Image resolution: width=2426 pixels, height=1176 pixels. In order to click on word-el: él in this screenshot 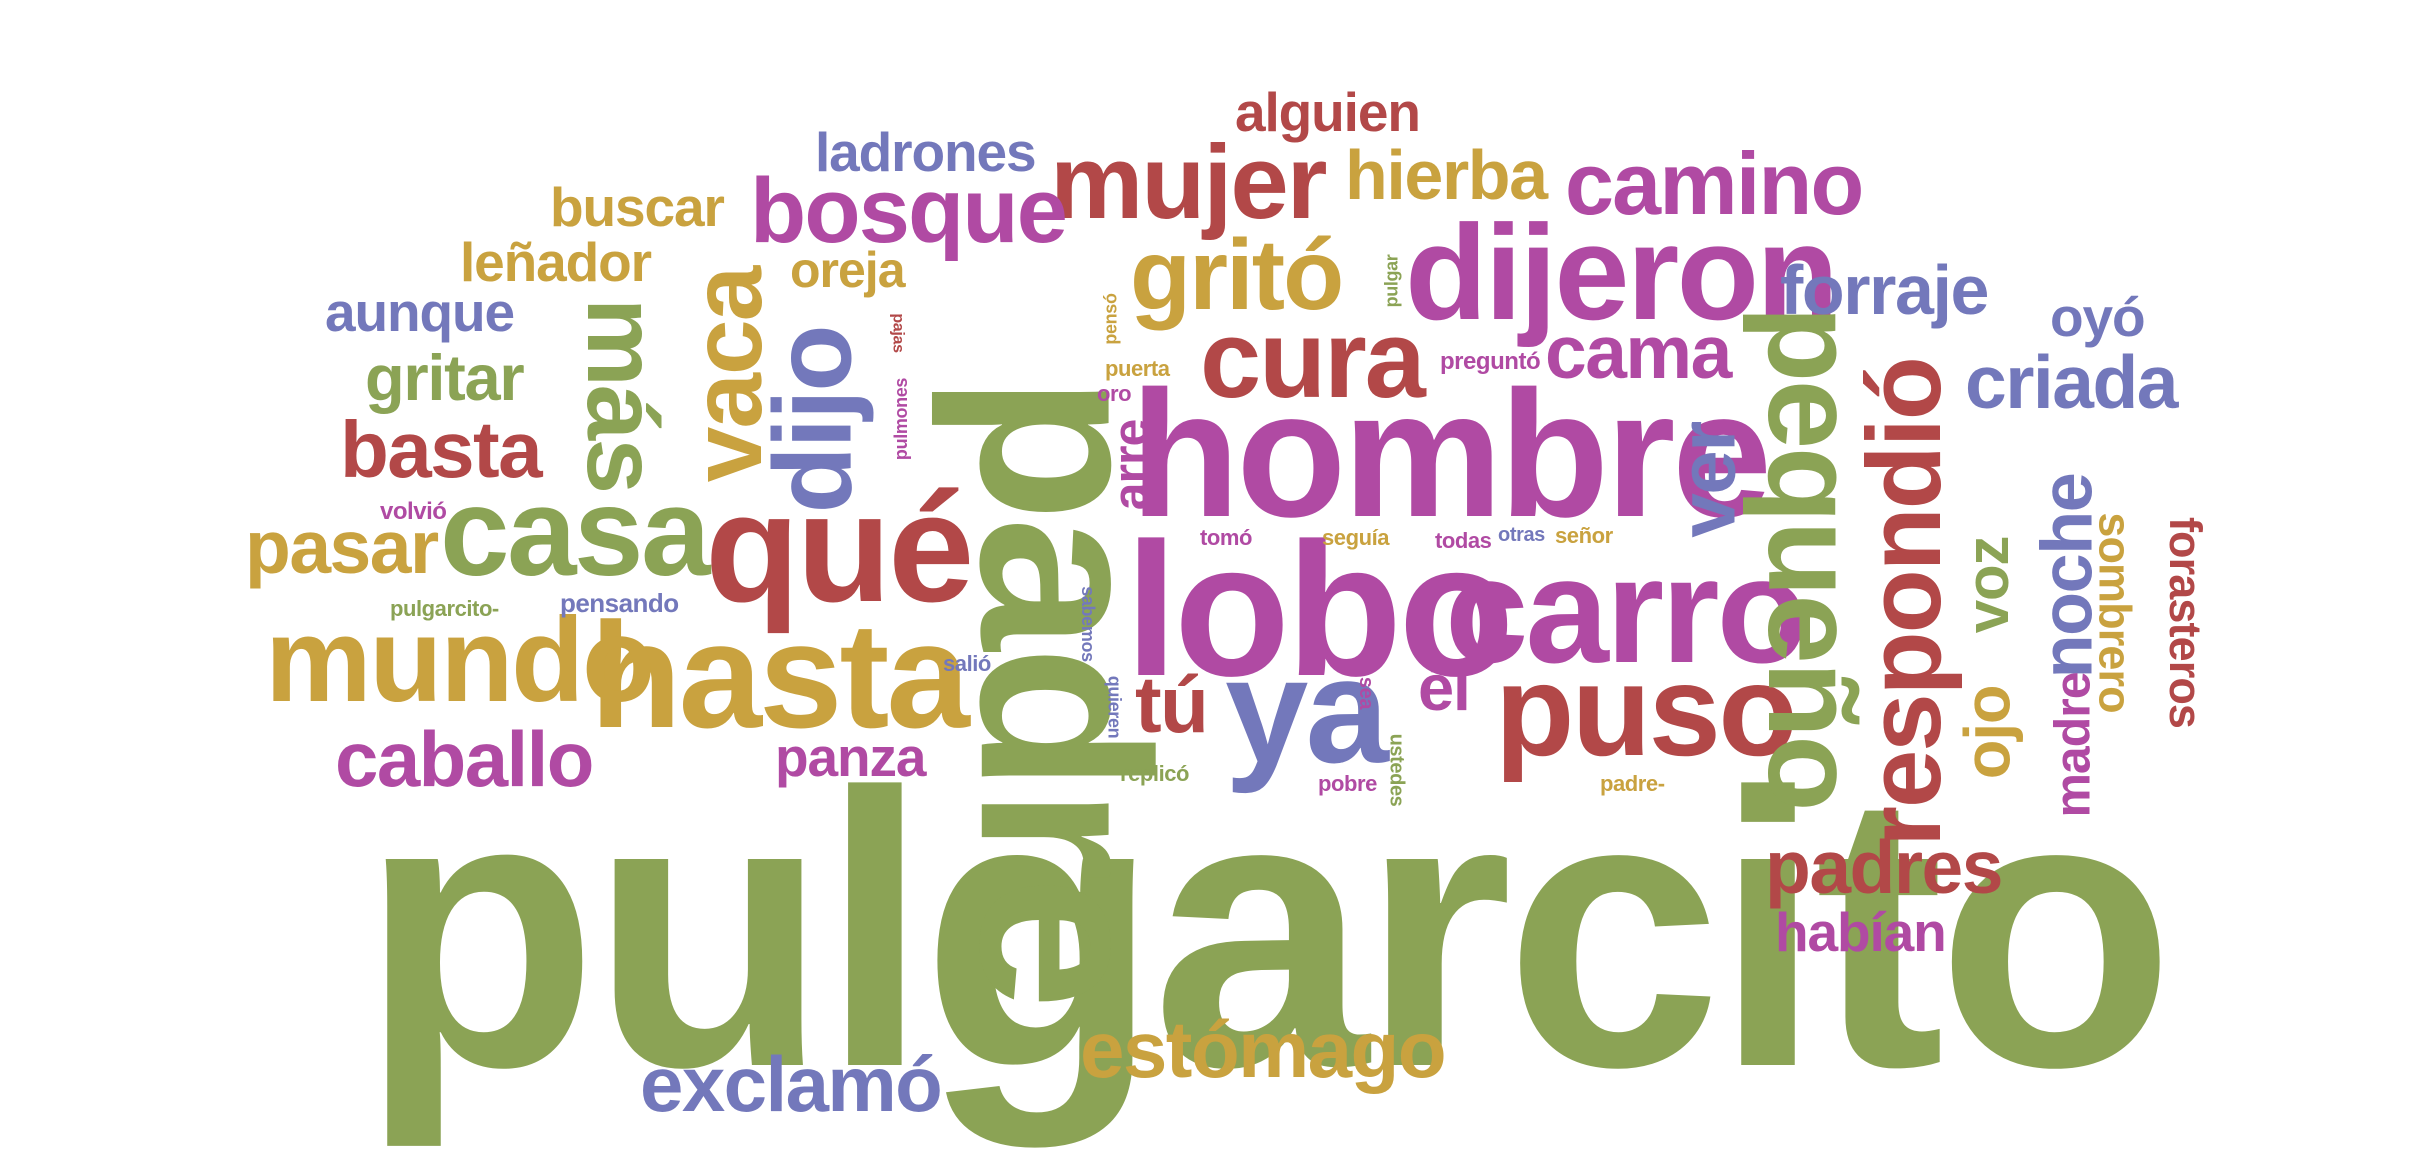, I will do `click(1444, 687)`.